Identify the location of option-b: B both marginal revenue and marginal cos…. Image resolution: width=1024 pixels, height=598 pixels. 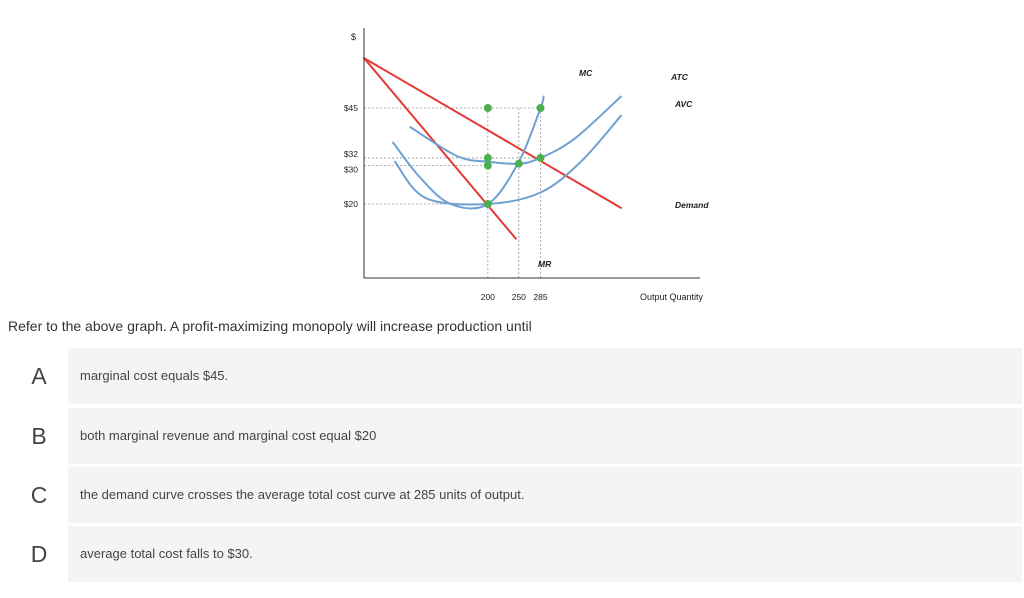
(516, 436).